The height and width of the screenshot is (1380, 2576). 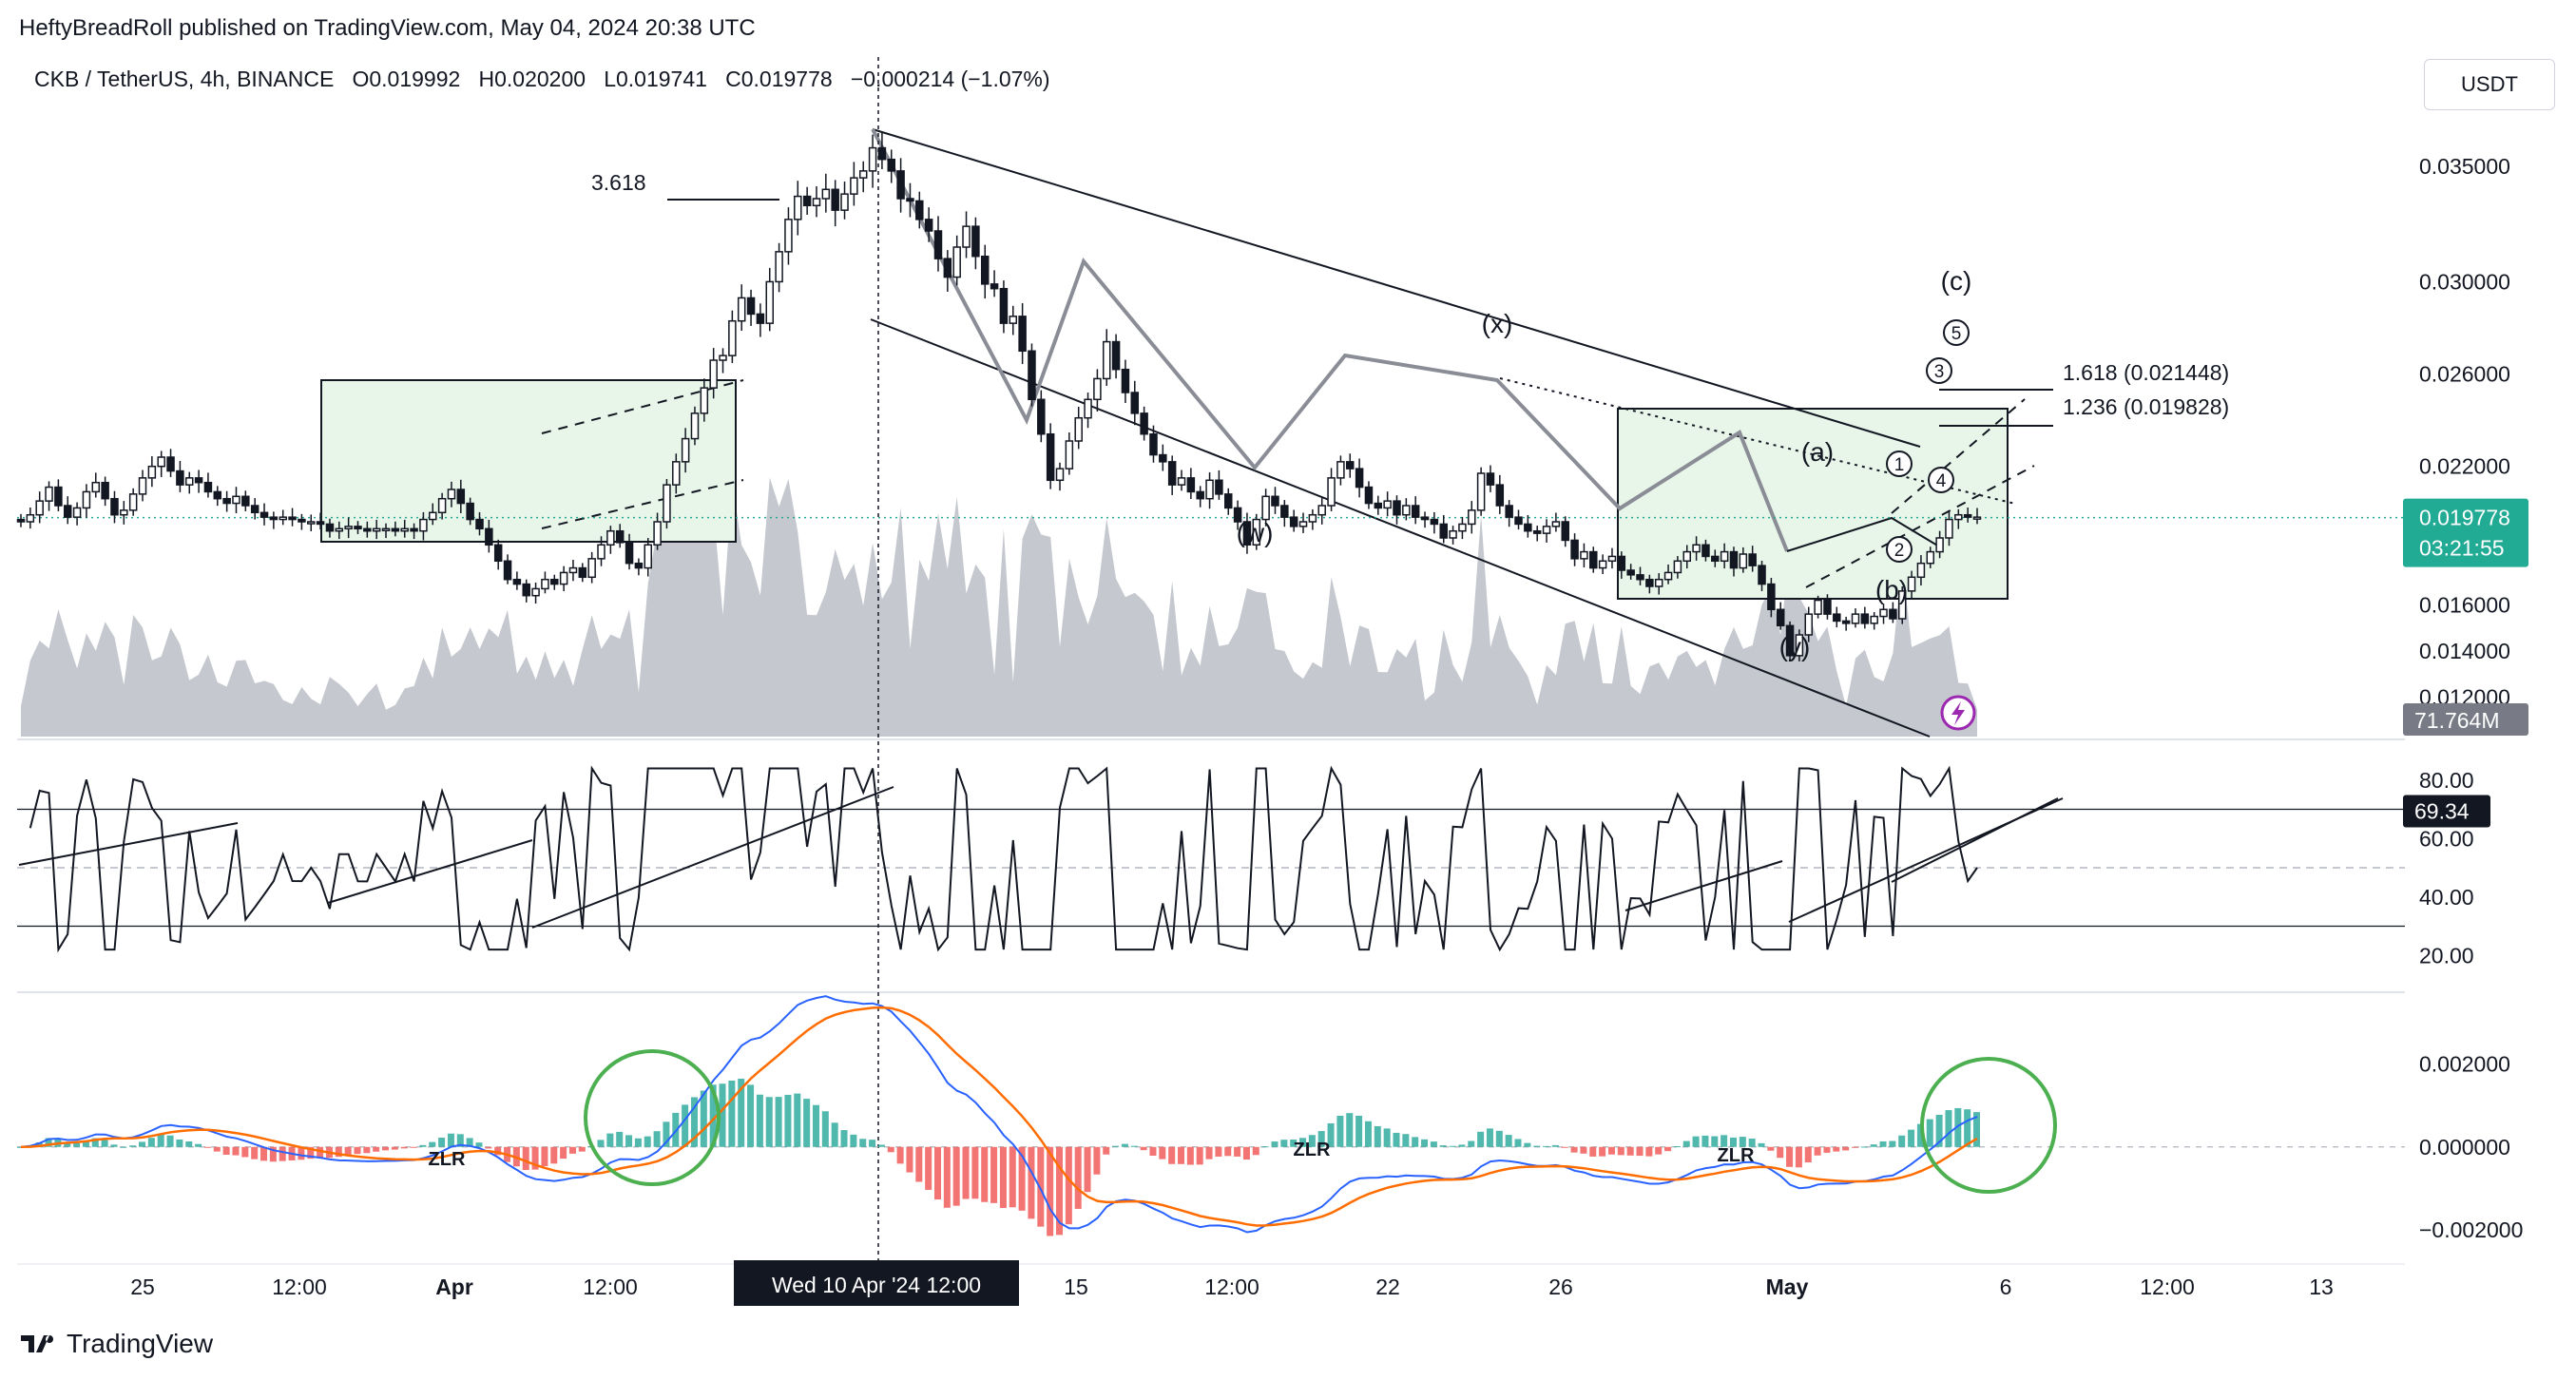 What do you see at coordinates (184, 79) in the screenshot?
I see `symbol-label: CKB / TetherUS, 4h, BINANCE` at bounding box center [184, 79].